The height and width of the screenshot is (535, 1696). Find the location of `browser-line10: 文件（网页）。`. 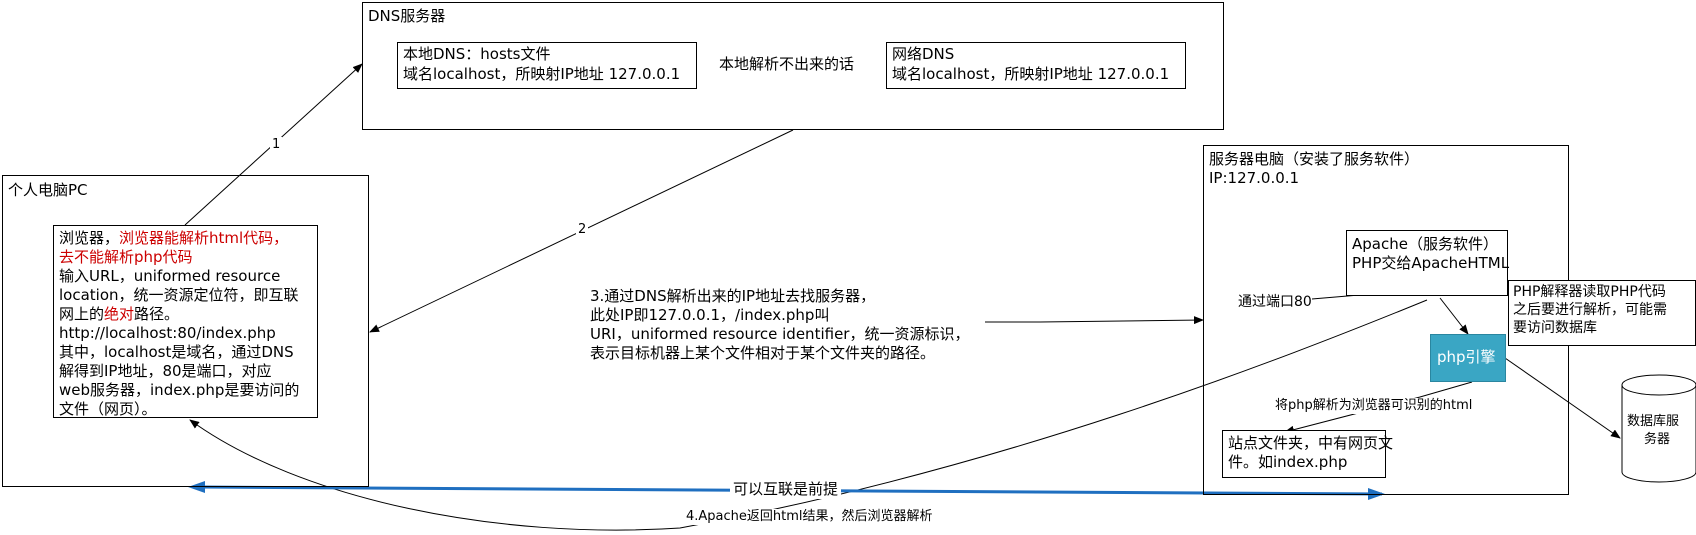

browser-line10: 文件（网页）。 is located at coordinates (108, 409).